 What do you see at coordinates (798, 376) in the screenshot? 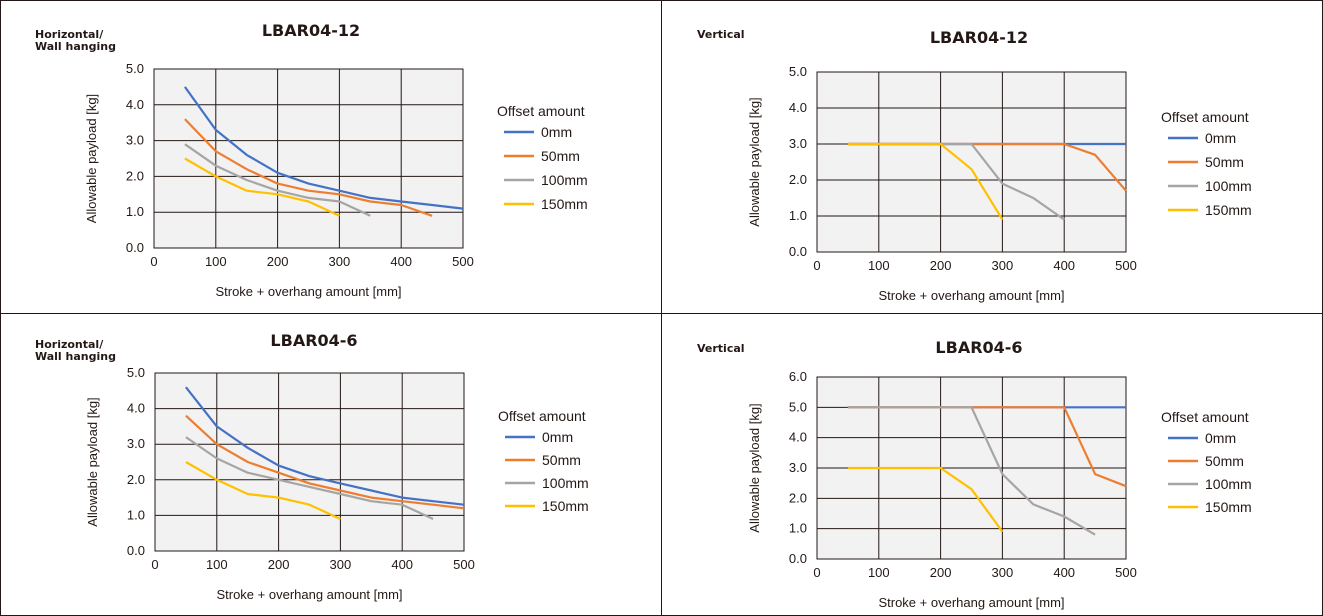
I see `y-tick-label: 6.0` at bounding box center [798, 376].